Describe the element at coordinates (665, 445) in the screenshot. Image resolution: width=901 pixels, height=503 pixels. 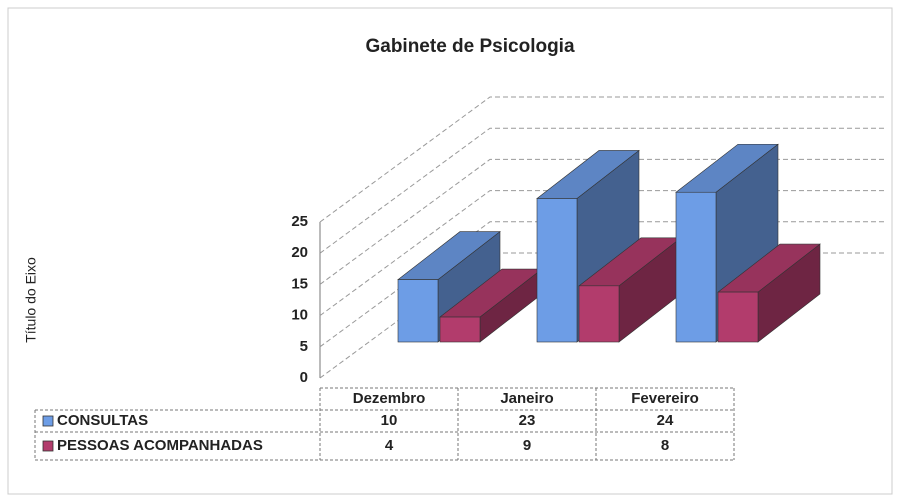
I see `table-value: 8` at that location.